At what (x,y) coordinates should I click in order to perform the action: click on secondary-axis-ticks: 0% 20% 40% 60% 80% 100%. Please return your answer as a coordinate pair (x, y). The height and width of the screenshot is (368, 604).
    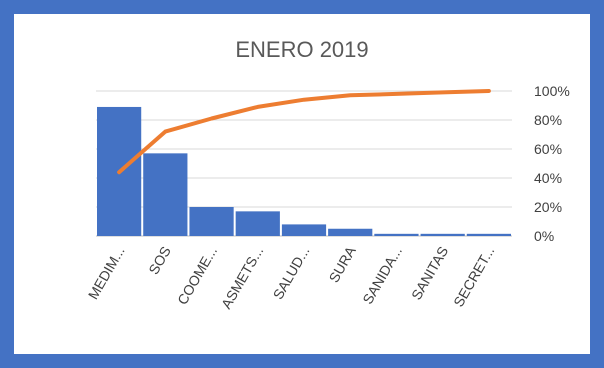
    Looking at the image, I should click on (552, 163).